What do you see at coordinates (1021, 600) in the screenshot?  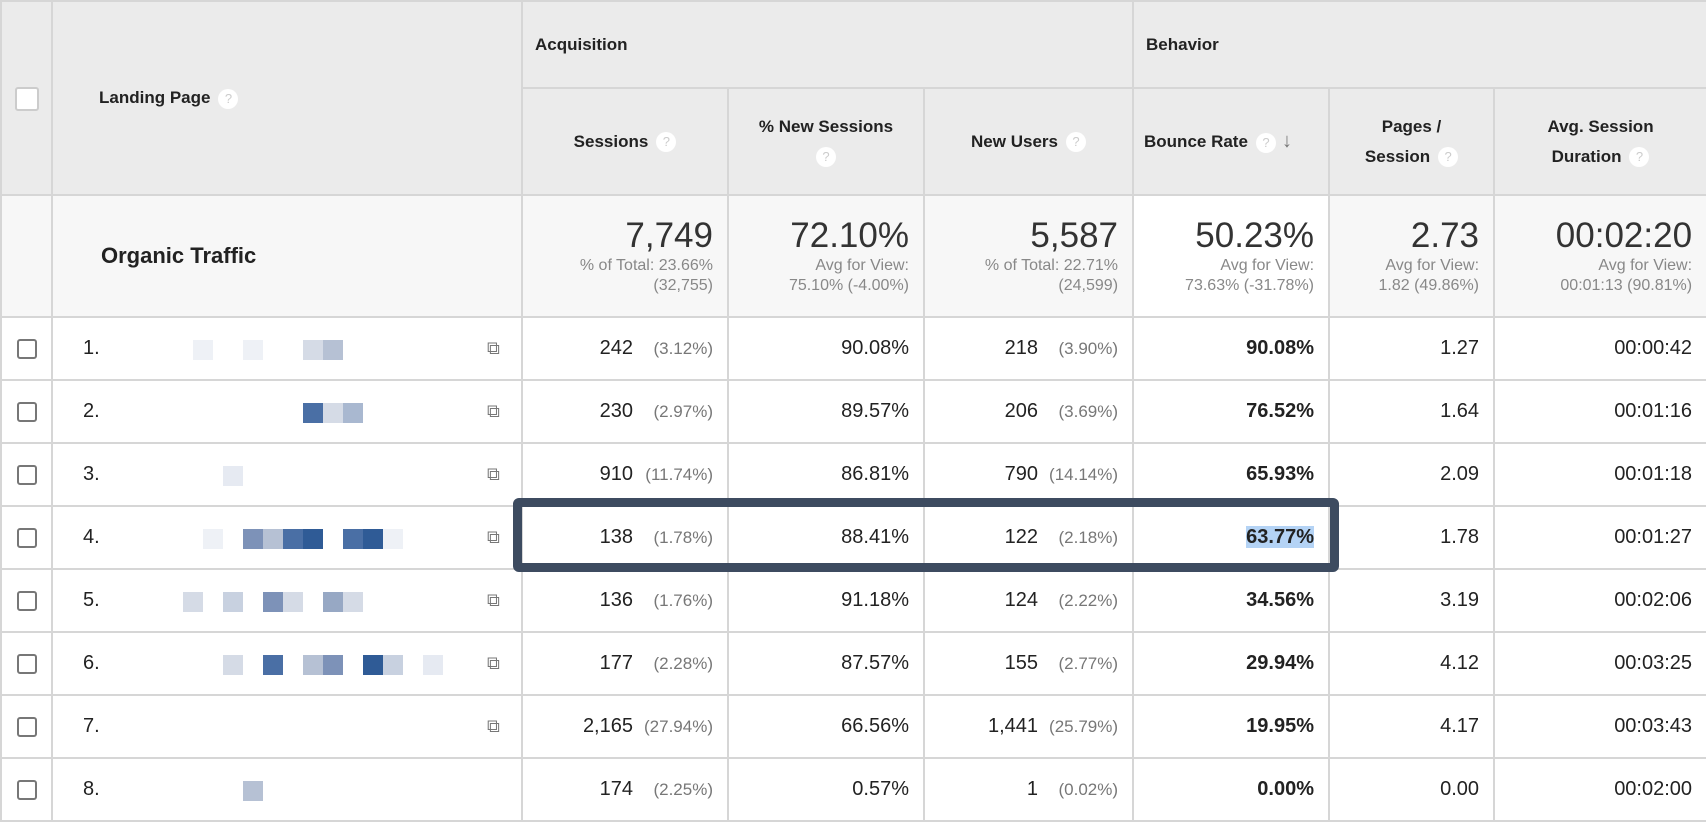 I see `new-users-value: 124` at bounding box center [1021, 600].